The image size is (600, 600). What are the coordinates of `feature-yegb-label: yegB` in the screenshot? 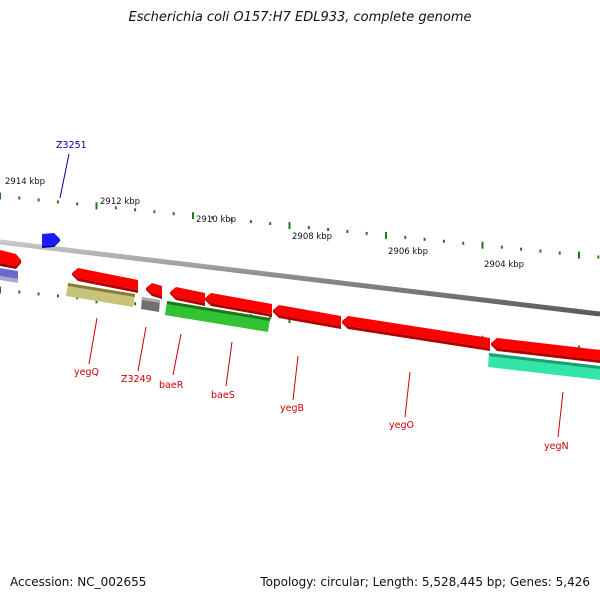 It's located at (292, 384).